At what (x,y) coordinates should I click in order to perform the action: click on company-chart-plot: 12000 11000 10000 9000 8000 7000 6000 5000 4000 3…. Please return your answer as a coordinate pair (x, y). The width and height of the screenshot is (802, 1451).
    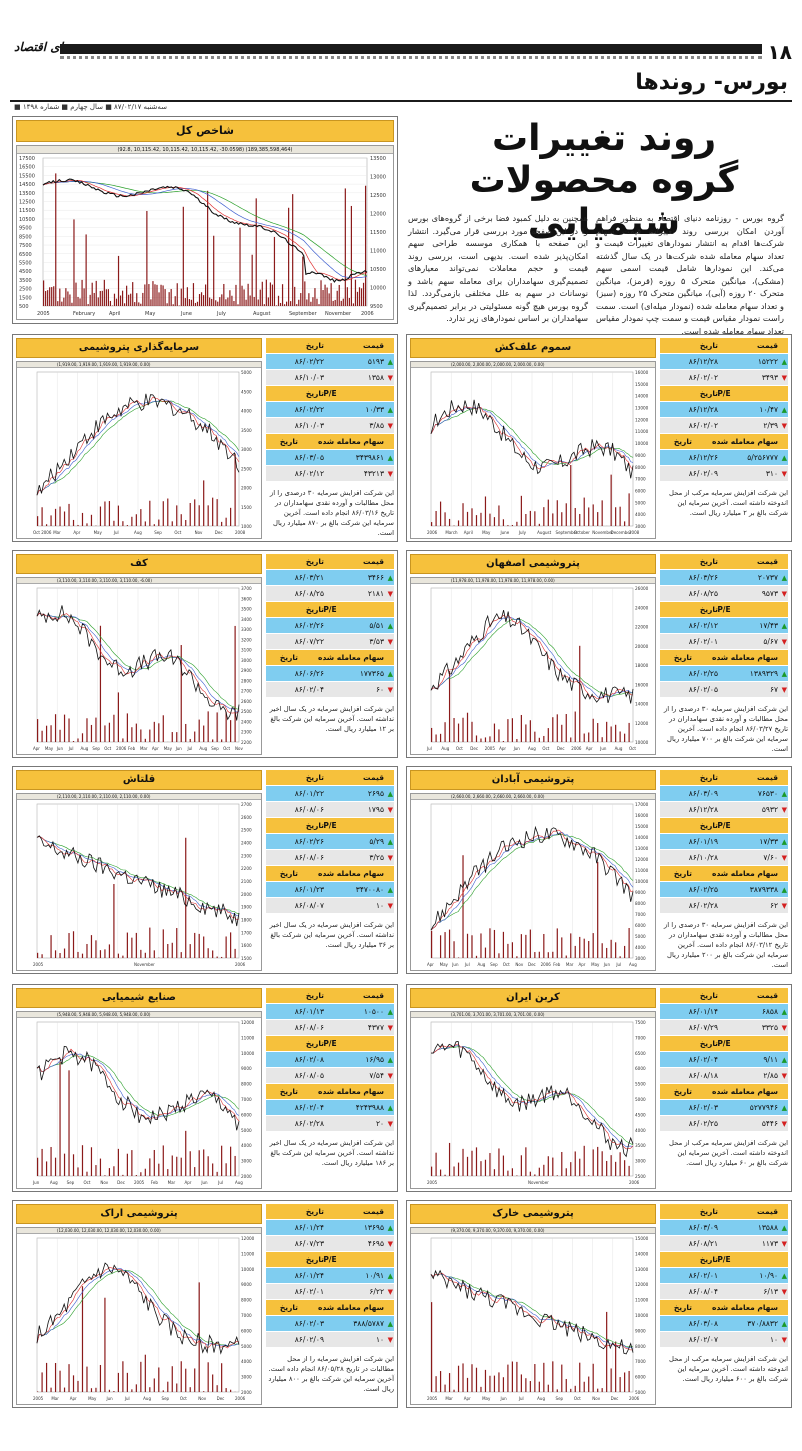
    Looking at the image, I should click on (144, 1318).